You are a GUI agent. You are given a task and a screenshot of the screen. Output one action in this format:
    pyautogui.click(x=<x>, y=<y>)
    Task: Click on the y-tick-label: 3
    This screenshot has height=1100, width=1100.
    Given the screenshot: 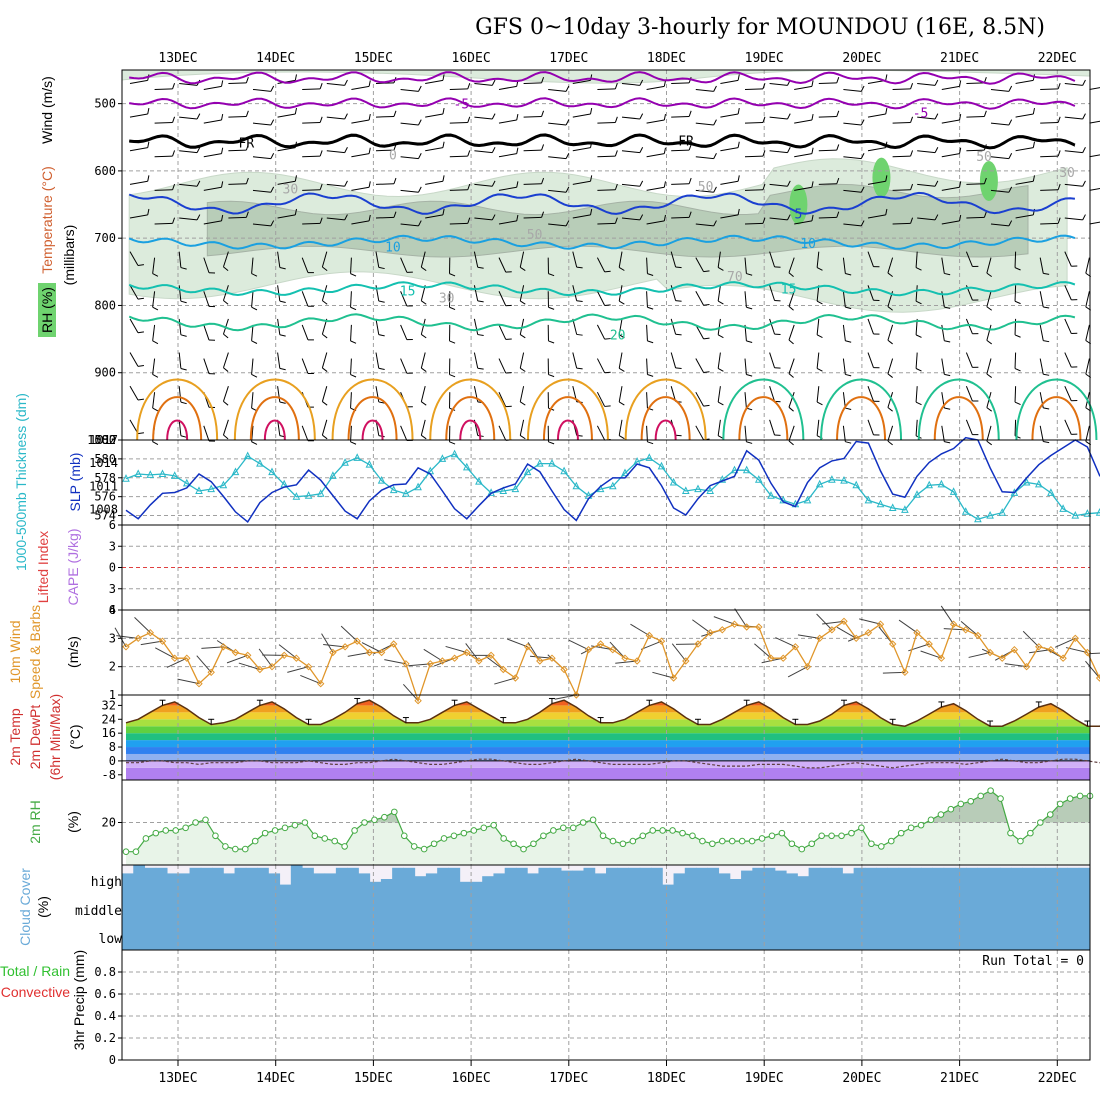 What is the action you would take?
    pyautogui.click(x=112, y=589)
    